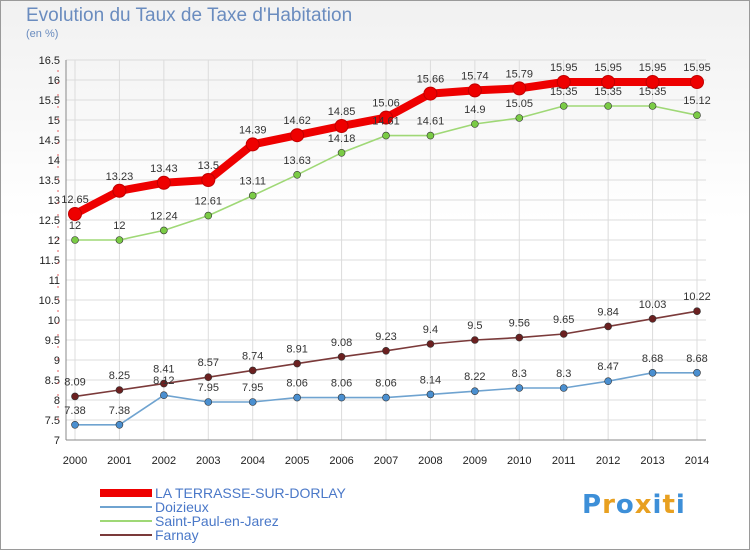 This screenshot has height=550, width=750. What do you see at coordinates (252, 356) in the screenshot?
I see `data-label: 8.74` at bounding box center [252, 356].